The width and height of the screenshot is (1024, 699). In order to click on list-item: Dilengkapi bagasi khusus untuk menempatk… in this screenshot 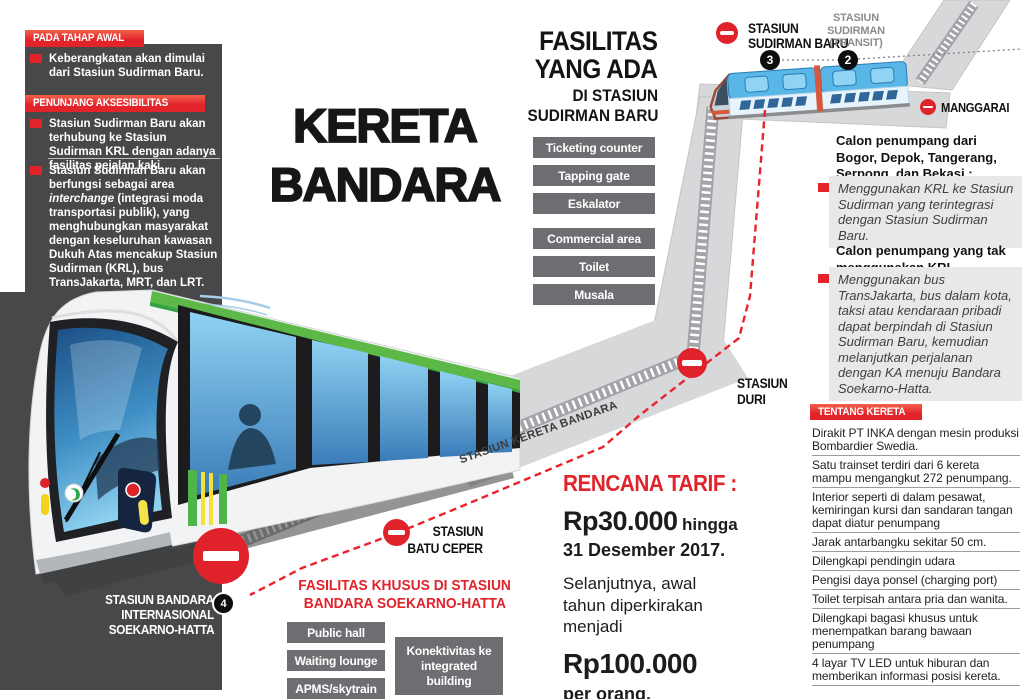, I will do `click(916, 631)`.